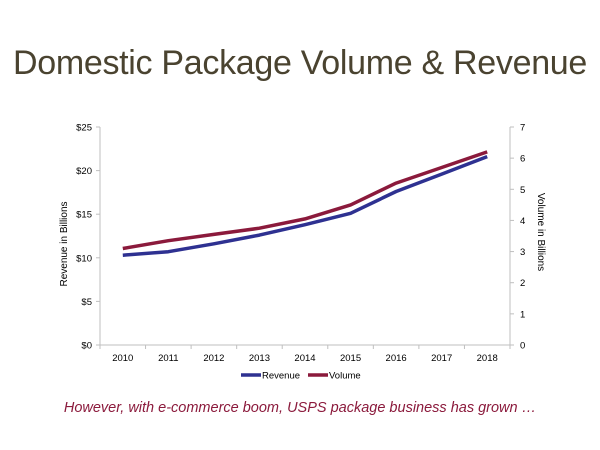 This screenshot has height=450, width=600. What do you see at coordinates (487, 358) in the screenshot?
I see `x-tick-label: 2018` at bounding box center [487, 358].